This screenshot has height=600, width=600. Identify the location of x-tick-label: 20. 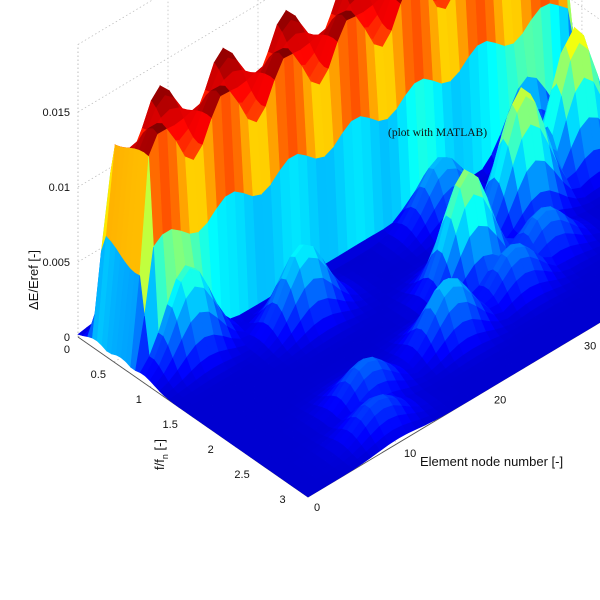
(500, 400).